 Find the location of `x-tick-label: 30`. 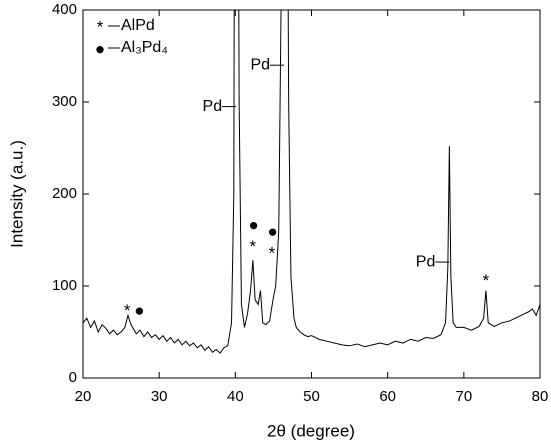

x-tick-label: 30 is located at coordinates (159, 396).